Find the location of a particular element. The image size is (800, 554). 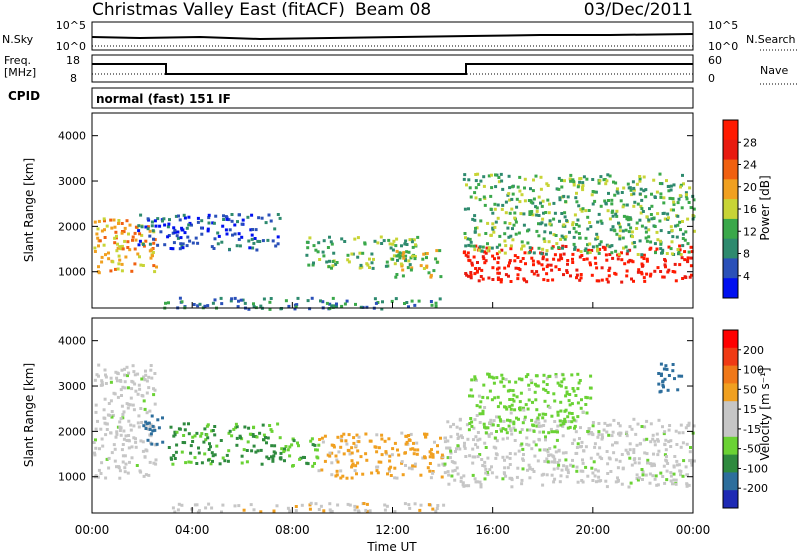

colorbar-tick-label: 4 is located at coordinates (746, 276).